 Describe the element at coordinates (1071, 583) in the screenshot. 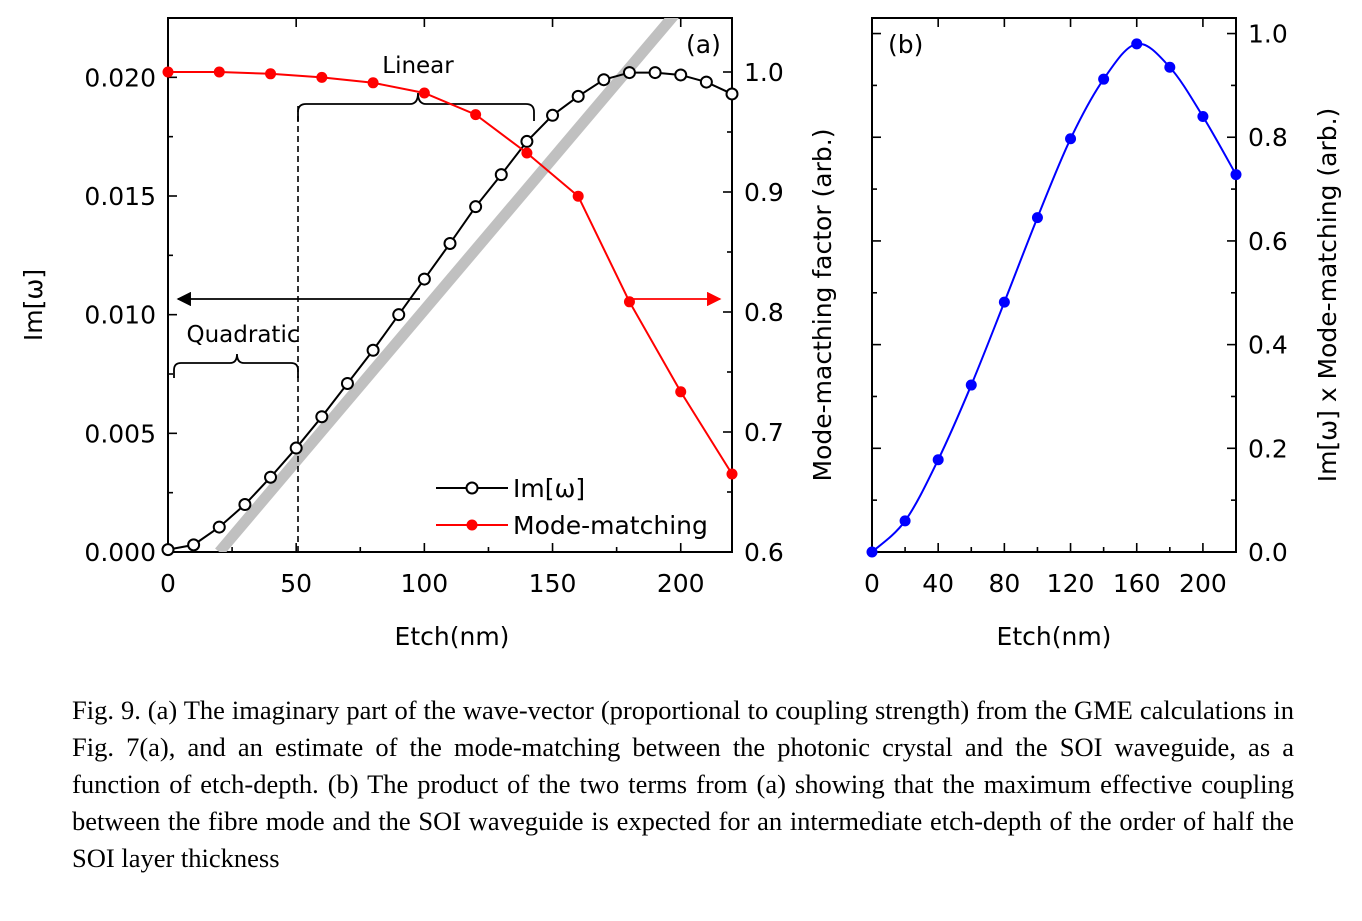

I see `panel-b-x-tick-label: 120` at that location.